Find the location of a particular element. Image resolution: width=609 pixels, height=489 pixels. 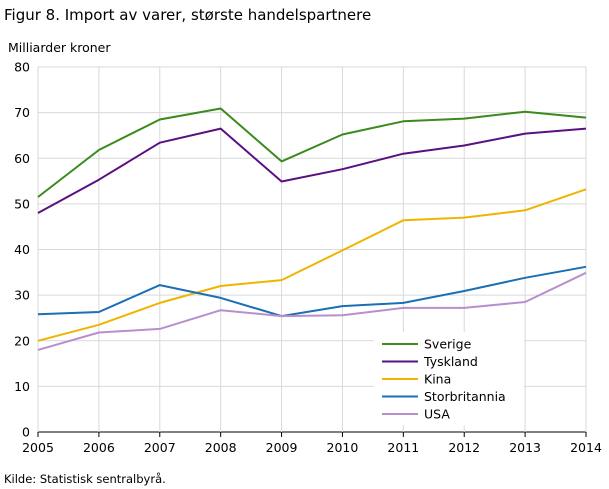

y-tick-label: 30 is located at coordinates (22, 295).